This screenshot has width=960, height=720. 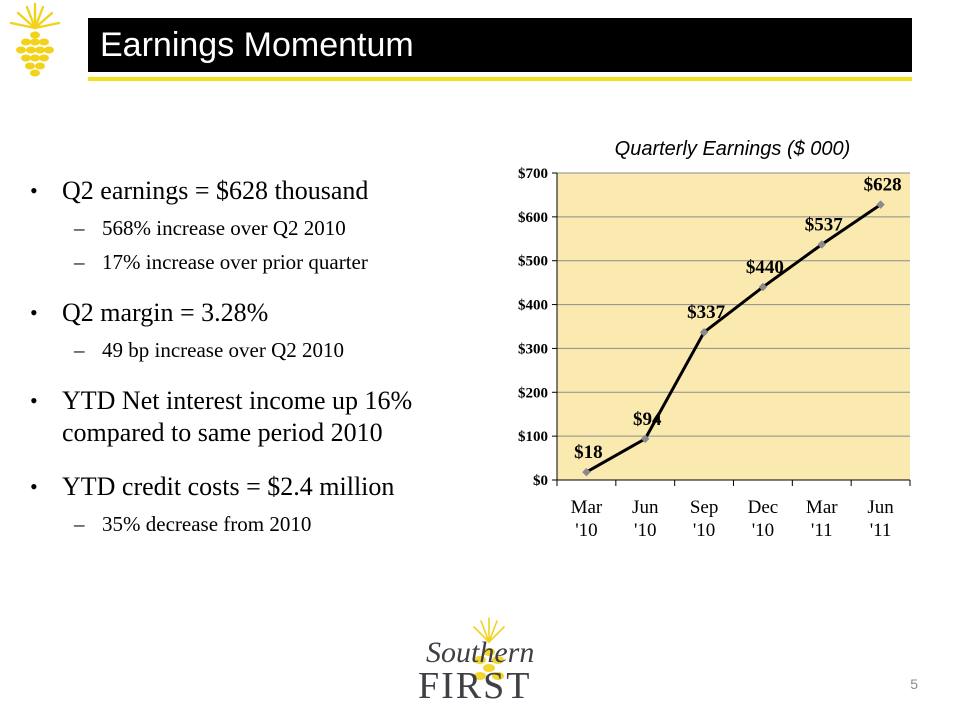 What do you see at coordinates (732, 149) in the screenshot?
I see `chart-title: Quarterly Earnings ($ 000)` at bounding box center [732, 149].